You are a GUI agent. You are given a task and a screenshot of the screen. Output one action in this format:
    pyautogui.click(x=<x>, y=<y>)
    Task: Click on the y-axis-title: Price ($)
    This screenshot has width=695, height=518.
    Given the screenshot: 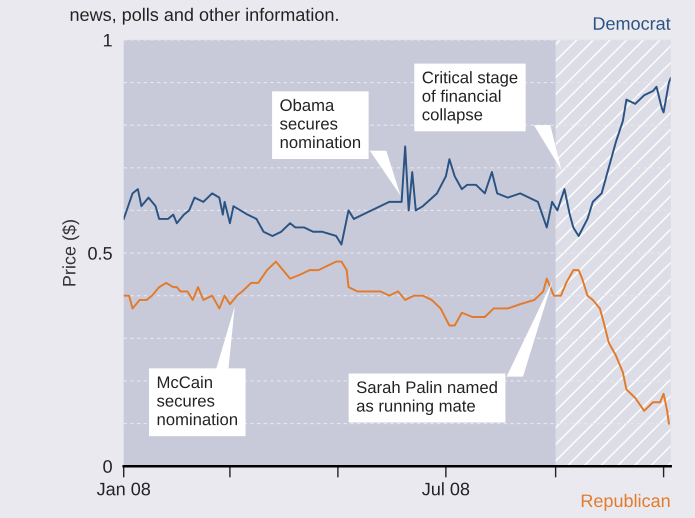 What is the action you would take?
    pyautogui.click(x=71, y=253)
    